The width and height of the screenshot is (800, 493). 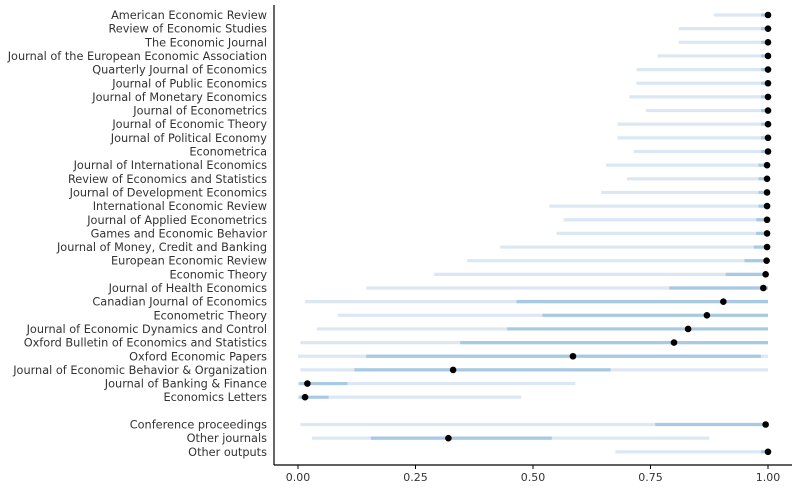 I want to click on row-label: The Economic Journal, so click(x=205, y=42).